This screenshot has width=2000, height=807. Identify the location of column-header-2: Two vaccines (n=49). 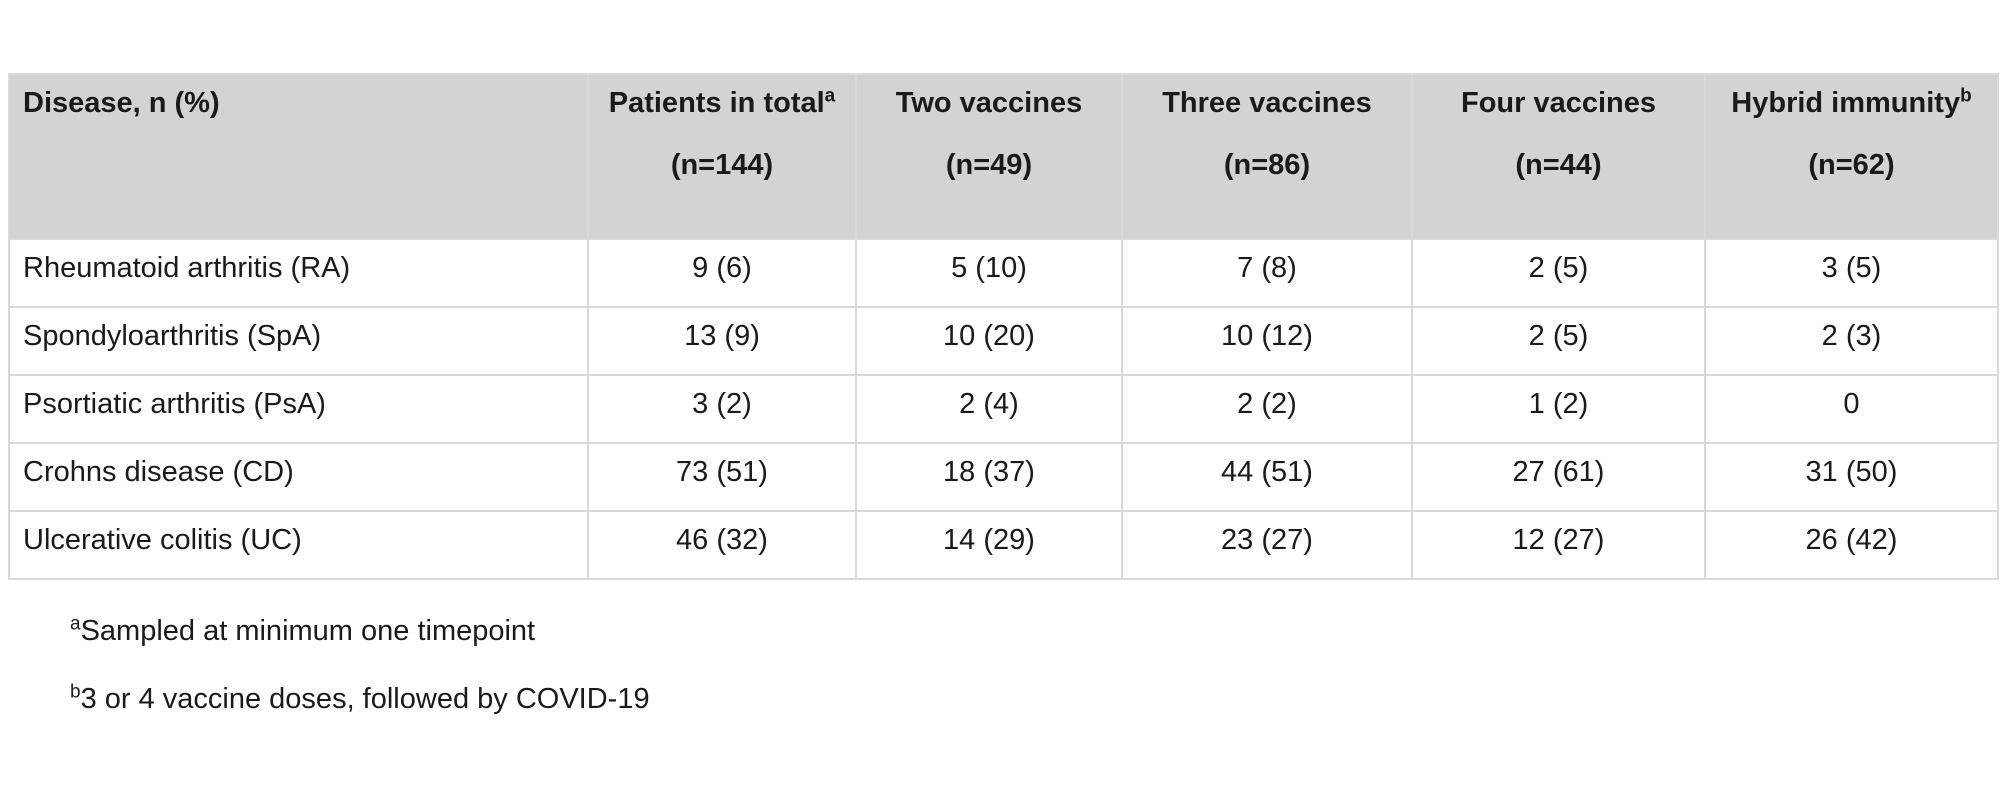
(989, 156).